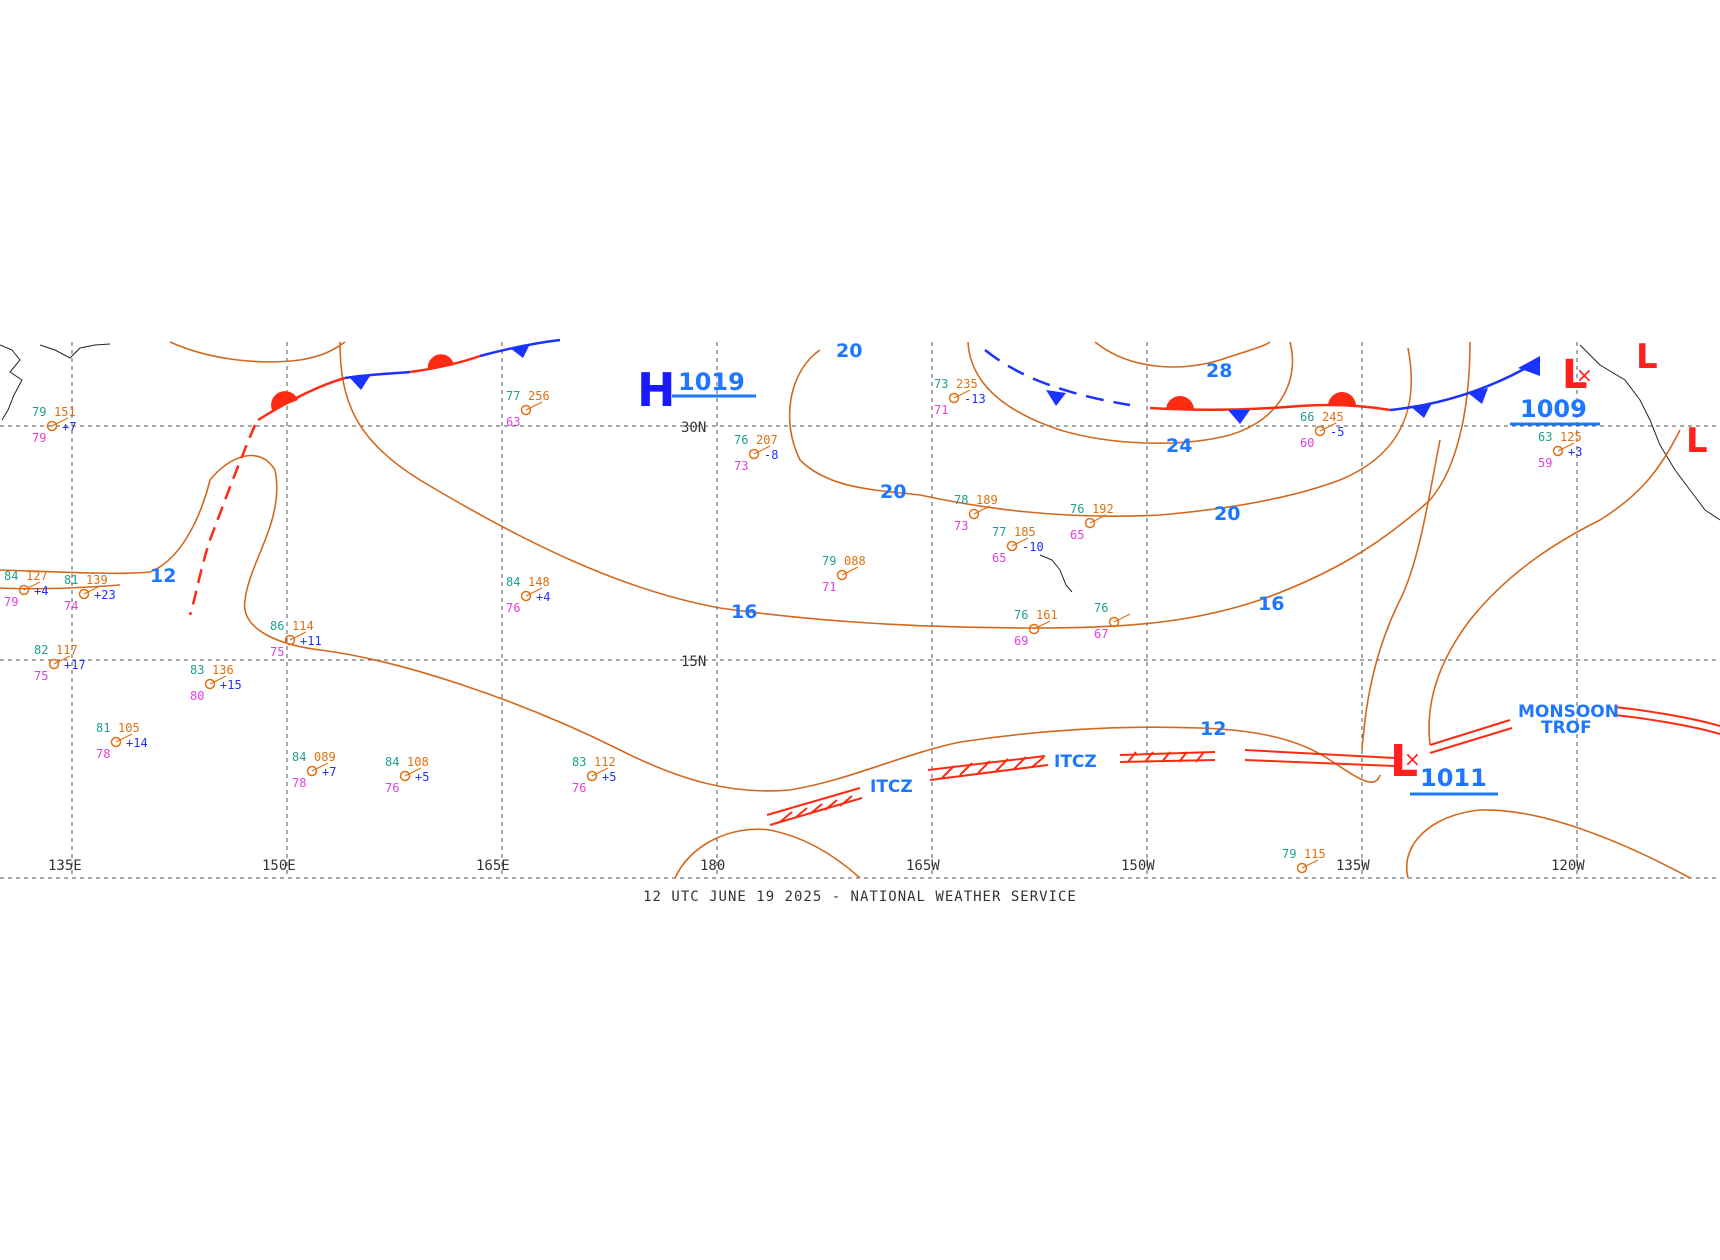  Describe the element at coordinates (975, 399) in the screenshot. I see `station-tendency: -13` at that location.